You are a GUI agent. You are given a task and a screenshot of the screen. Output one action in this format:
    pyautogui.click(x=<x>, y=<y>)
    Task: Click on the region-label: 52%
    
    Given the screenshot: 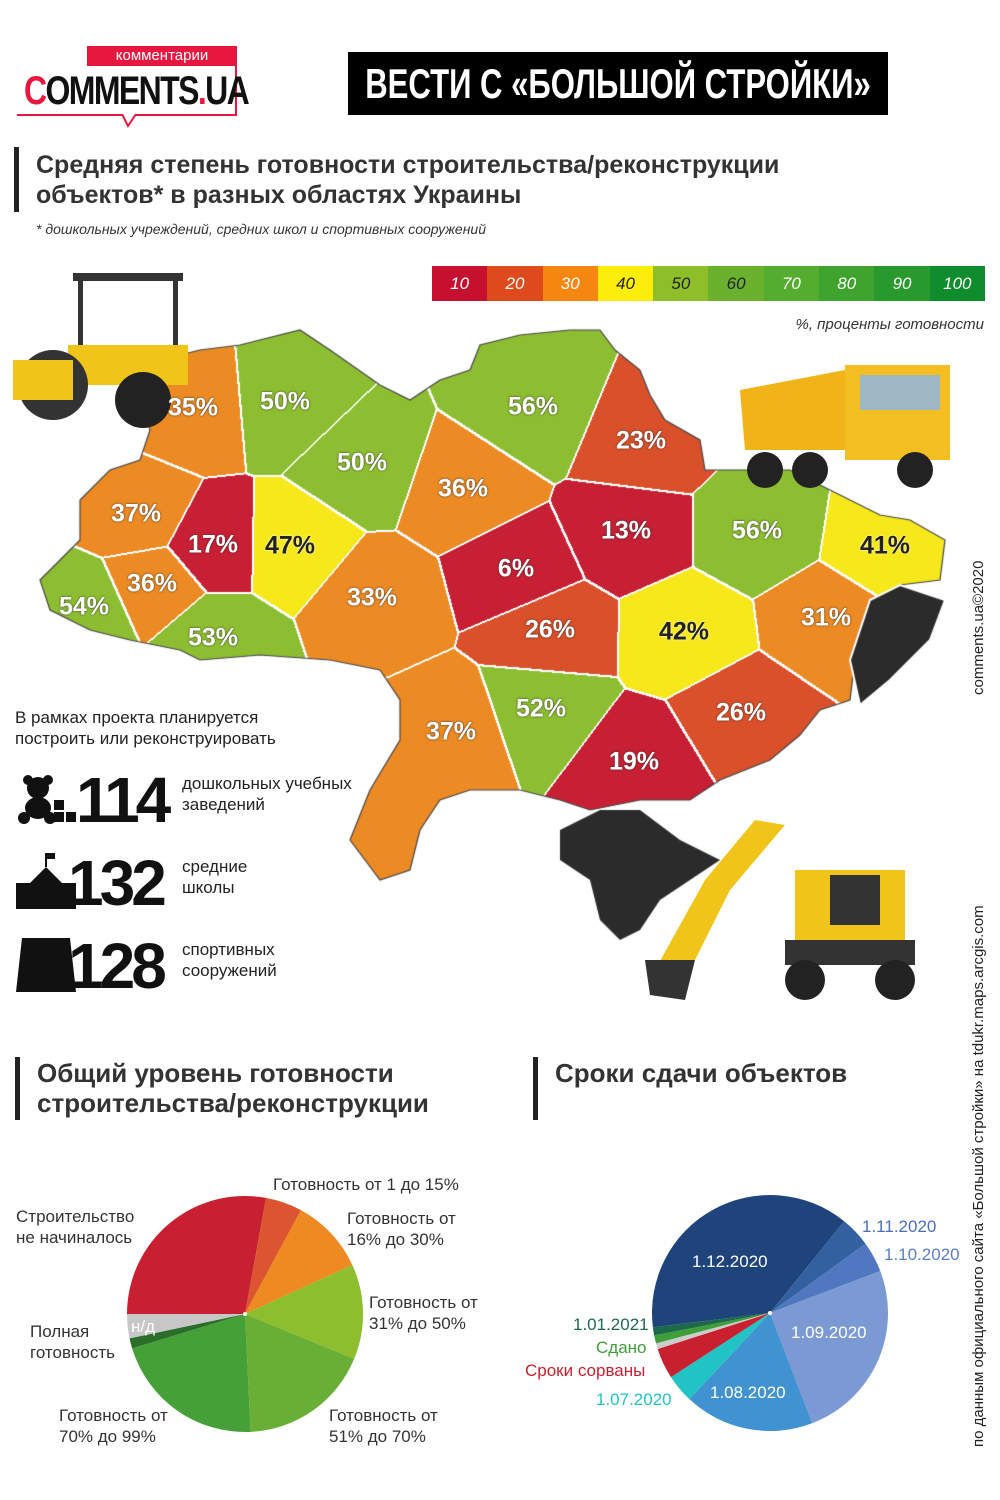 What is the action you would take?
    pyautogui.click(x=541, y=708)
    